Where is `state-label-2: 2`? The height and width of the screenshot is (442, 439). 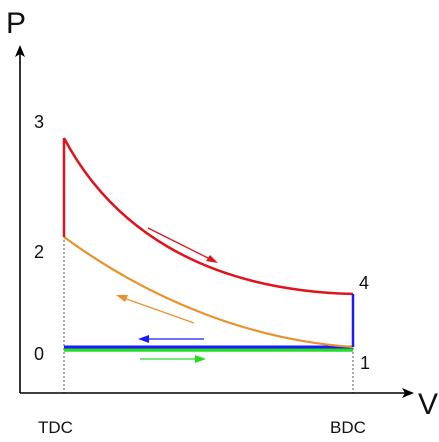 state-label-2: 2 is located at coordinates (39, 252).